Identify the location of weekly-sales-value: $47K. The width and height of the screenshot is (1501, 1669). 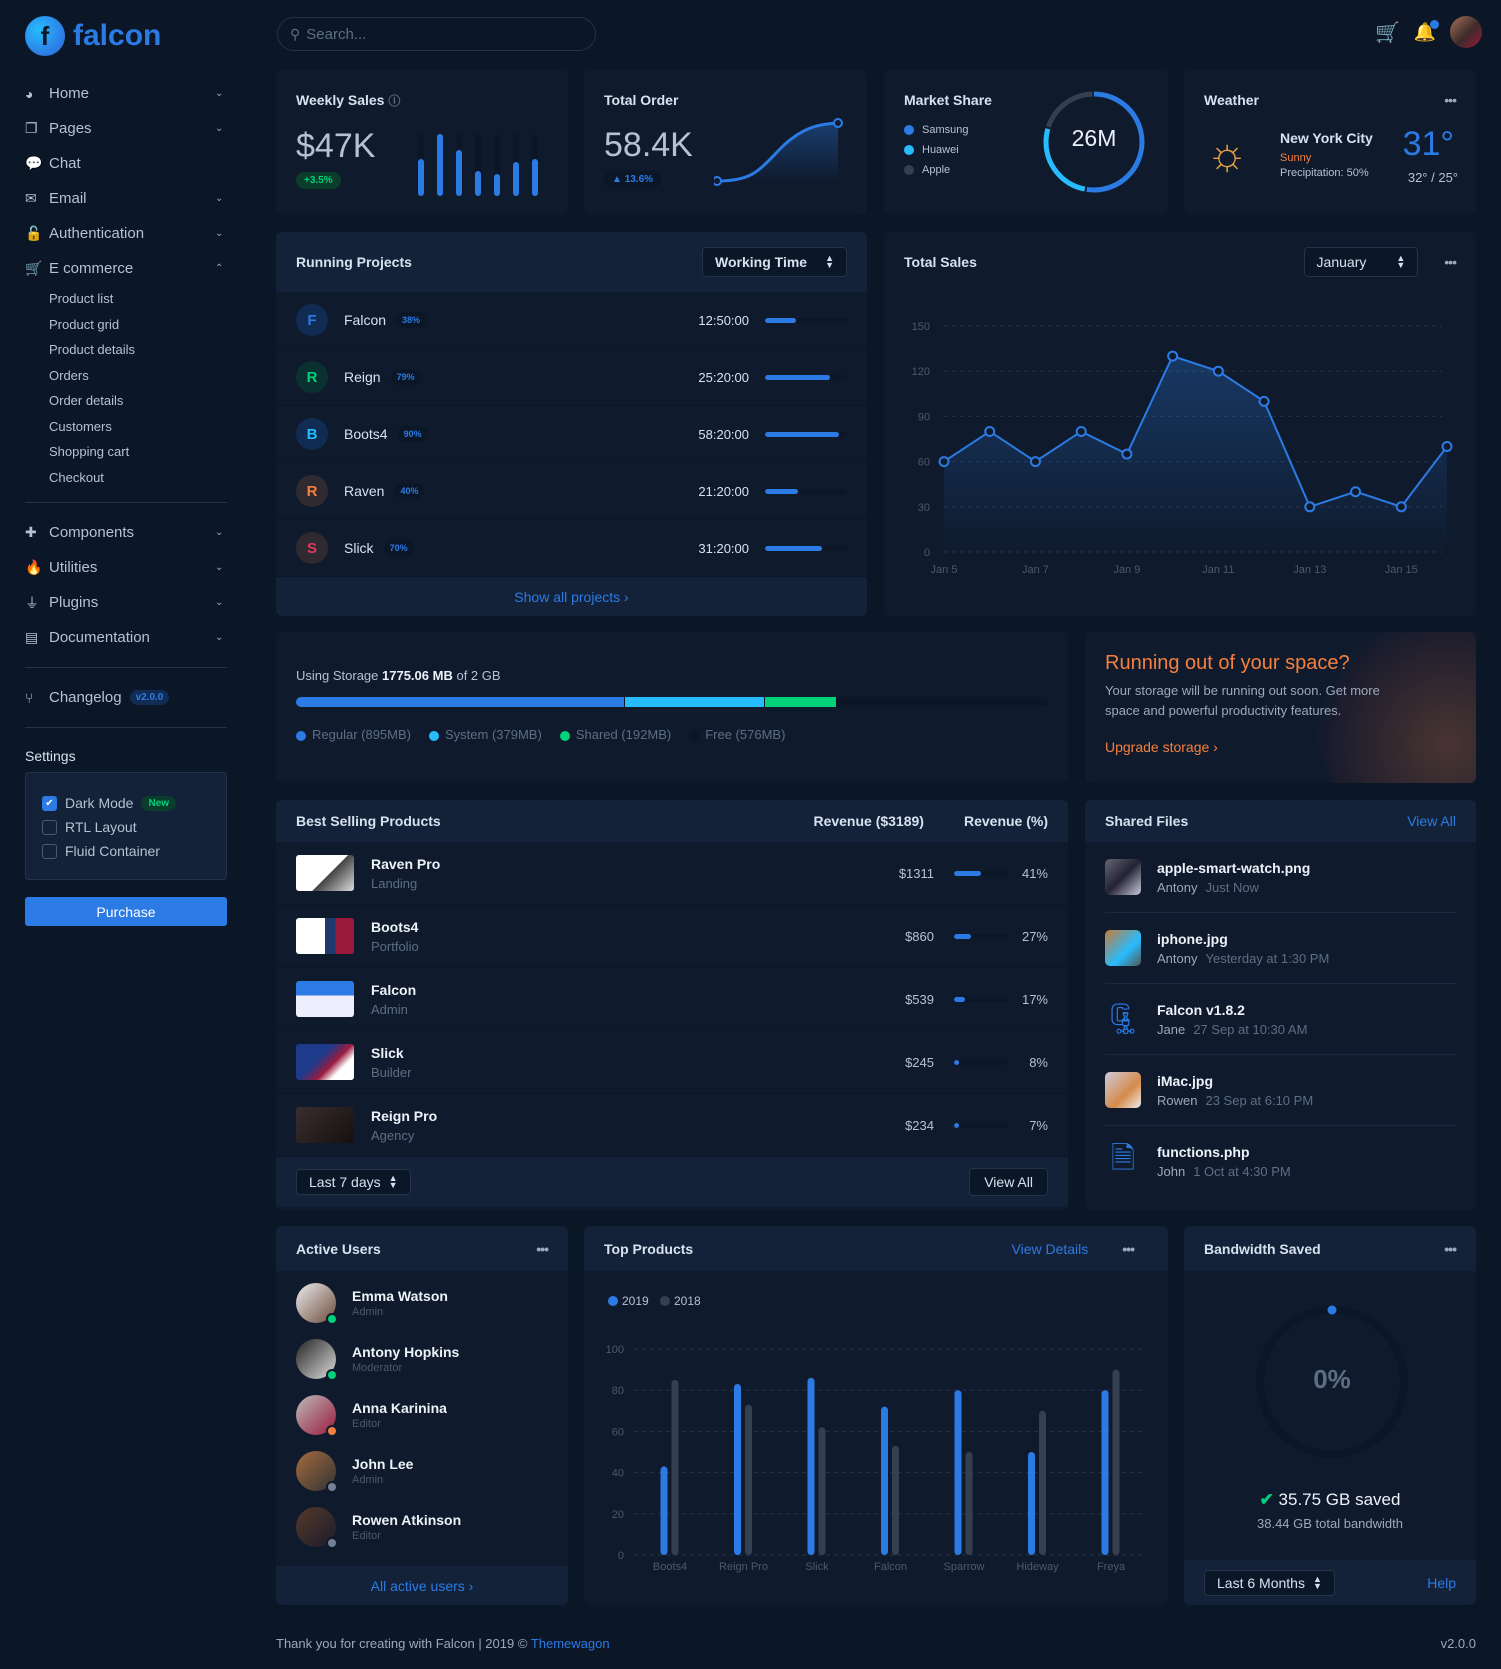
(336, 146).